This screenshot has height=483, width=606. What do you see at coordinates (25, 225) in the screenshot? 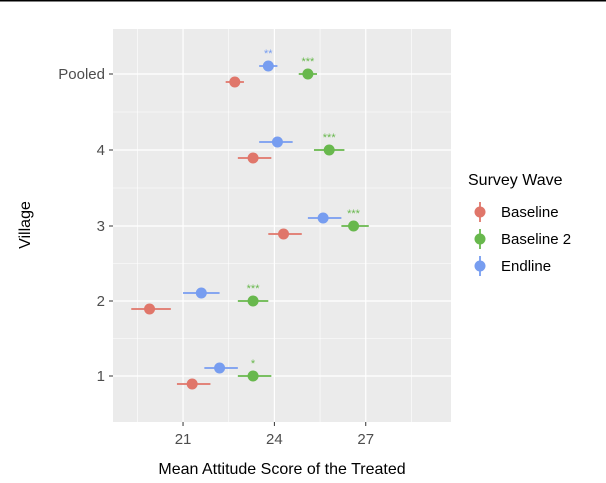
I see `y-axis-title: Village` at bounding box center [25, 225].